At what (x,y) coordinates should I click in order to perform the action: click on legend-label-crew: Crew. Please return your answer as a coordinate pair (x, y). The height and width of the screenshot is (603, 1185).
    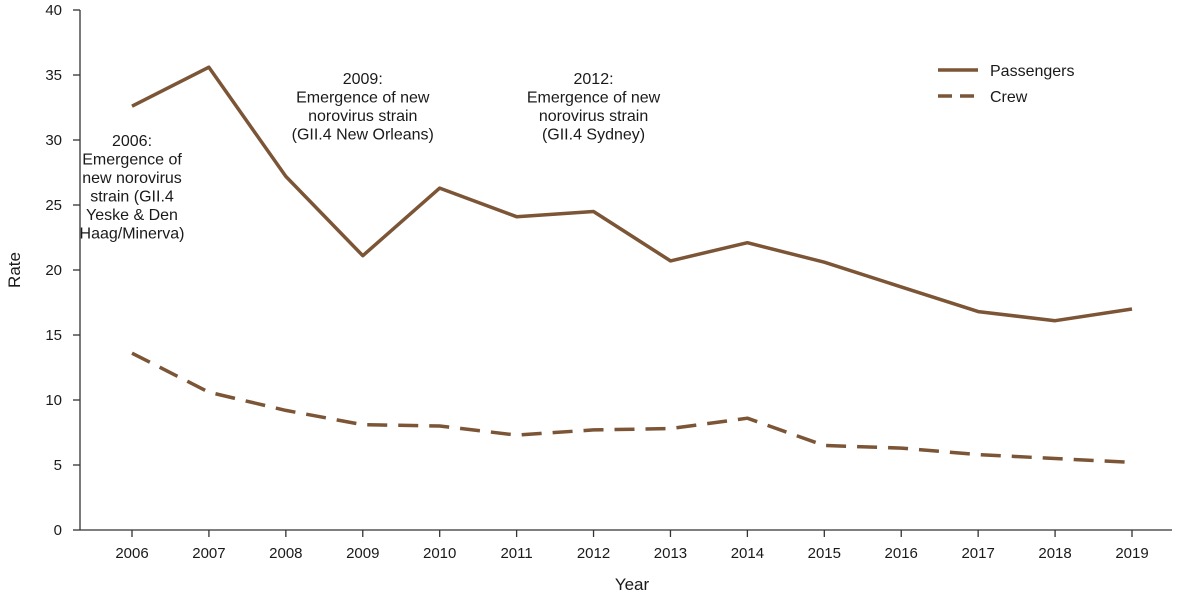
    Looking at the image, I should click on (1009, 97).